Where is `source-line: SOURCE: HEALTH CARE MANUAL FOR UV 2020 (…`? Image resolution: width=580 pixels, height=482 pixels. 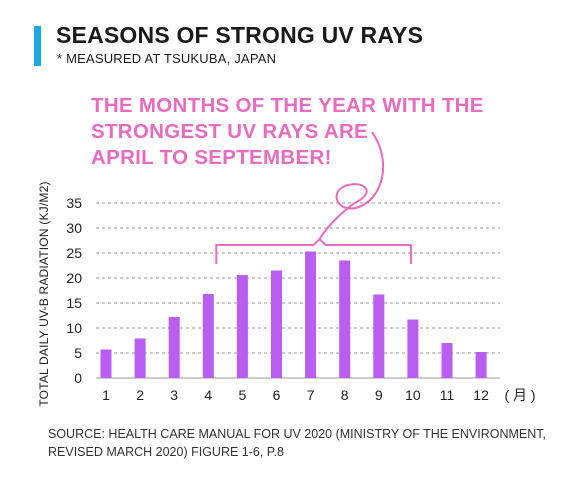
source-line: SOURCE: HEALTH CARE MANUAL FOR UV 2020 (… is located at coordinates (297, 434).